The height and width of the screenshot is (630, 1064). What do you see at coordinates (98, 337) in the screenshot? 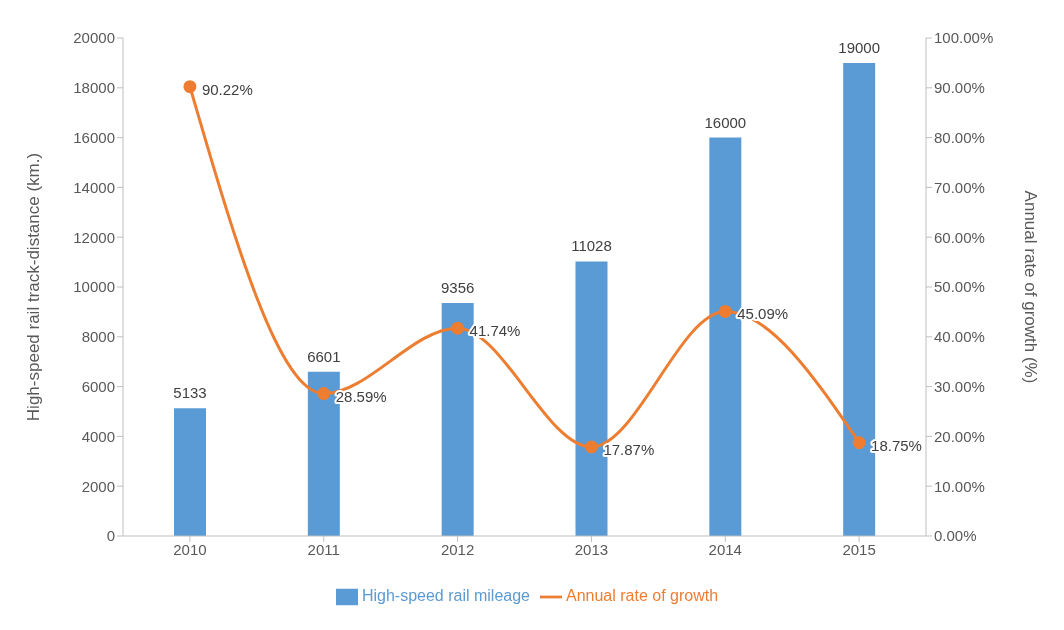
I see `y-tick-label: 8000` at bounding box center [98, 337].